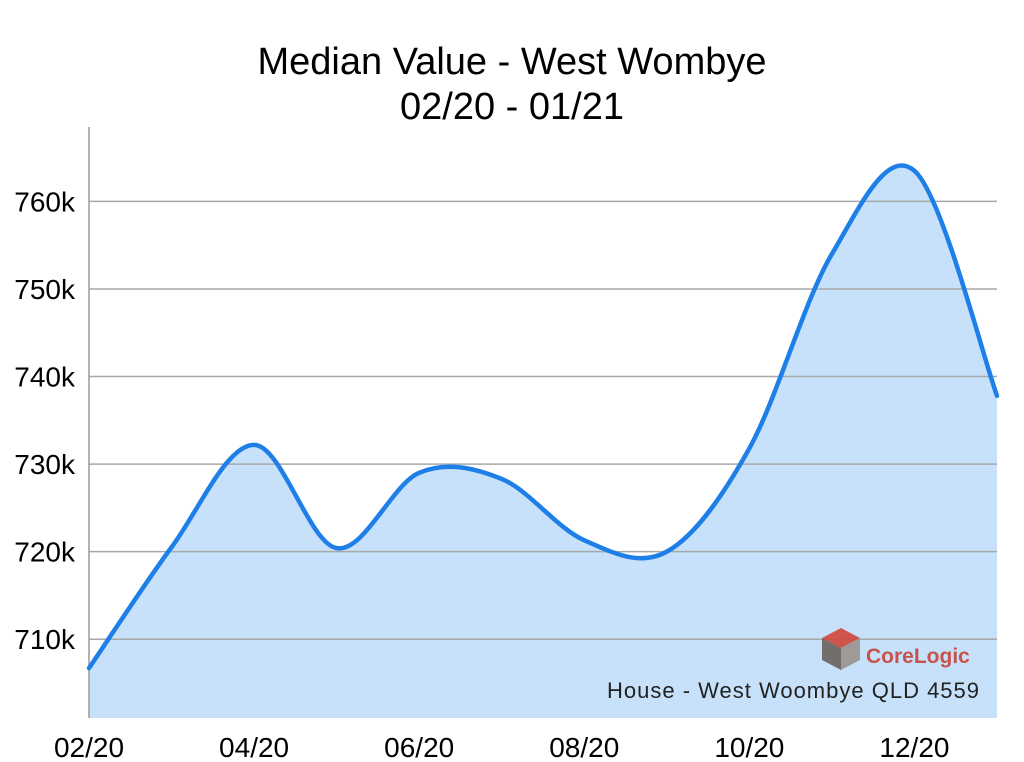 The width and height of the screenshot is (1024, 762). What do you see at coordinates (45, 377) in the screenshot?
I see `y-tick-label: 740k` at bounding box center [45, 377].